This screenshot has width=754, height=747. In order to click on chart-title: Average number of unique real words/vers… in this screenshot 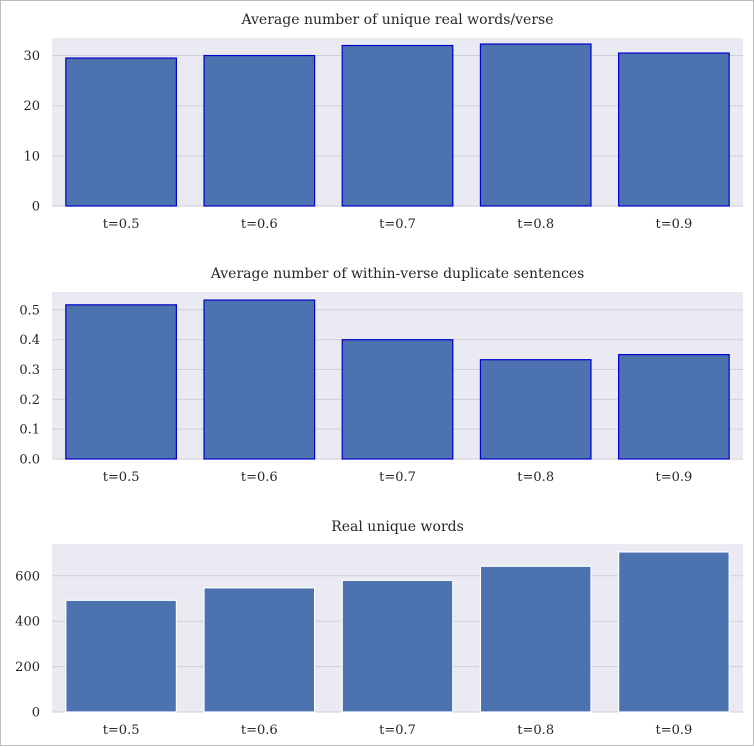, I will do `click(396, 20)`.